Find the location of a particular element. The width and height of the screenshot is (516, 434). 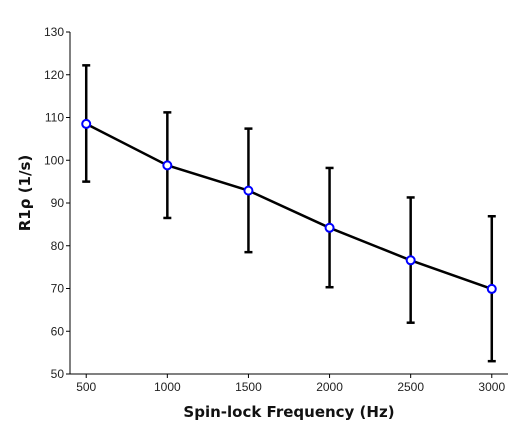

y-tick-label-60: 60 is located at coordinates (58, 331).